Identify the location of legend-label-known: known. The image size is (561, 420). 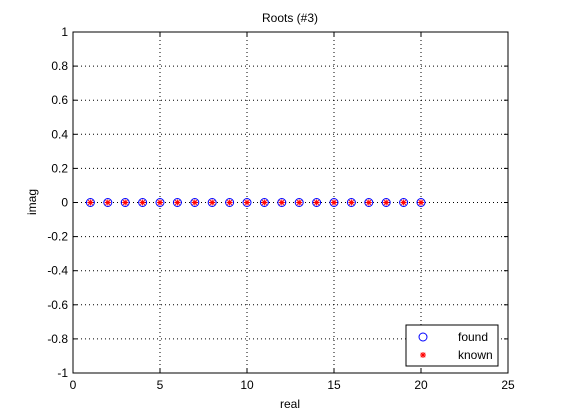
(475, 355).